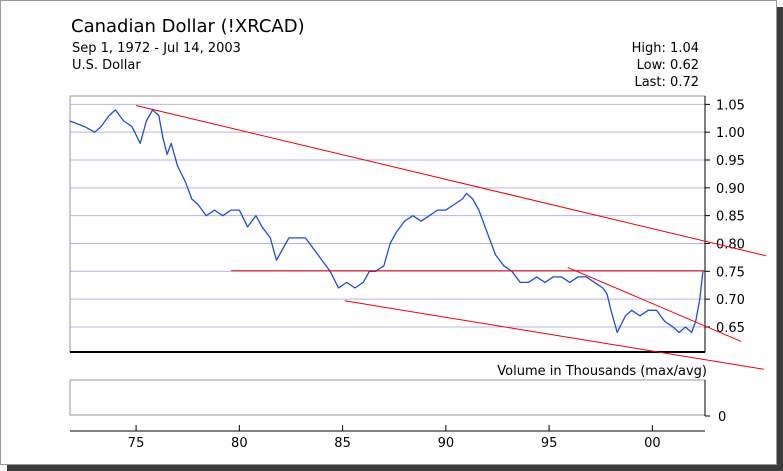  What do you see at coordinates (652, 443) in the screenshot?
I see `x-tick-label: 00` at bounding box center [652, 443].